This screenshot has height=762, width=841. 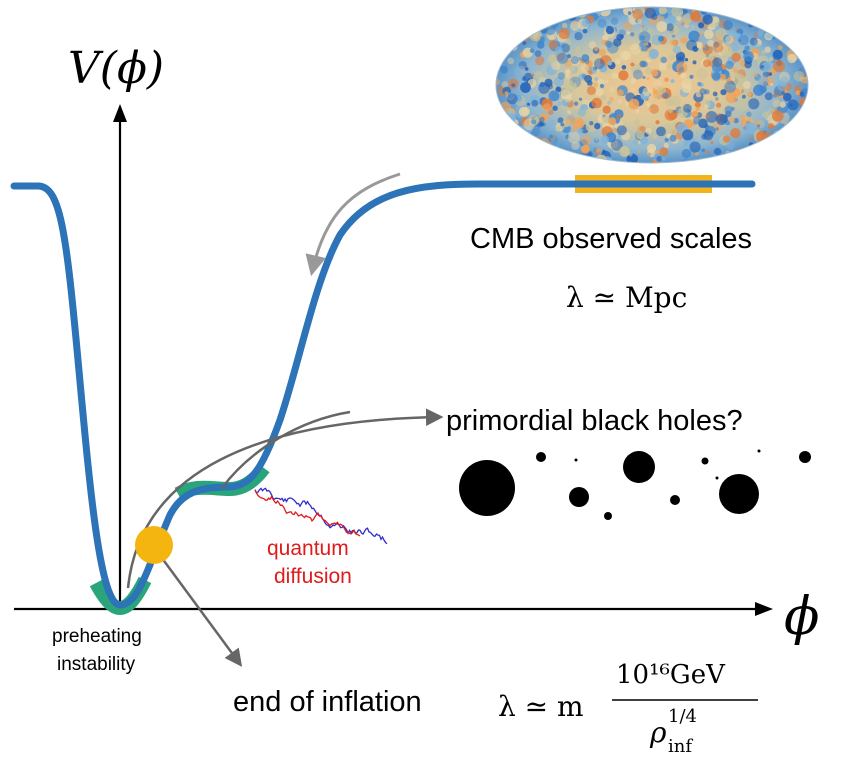 What do you see at coordinates (801, 617) in the screenshot?
I see `x-axis-label: ϕ` at bounding box center [801, 617].